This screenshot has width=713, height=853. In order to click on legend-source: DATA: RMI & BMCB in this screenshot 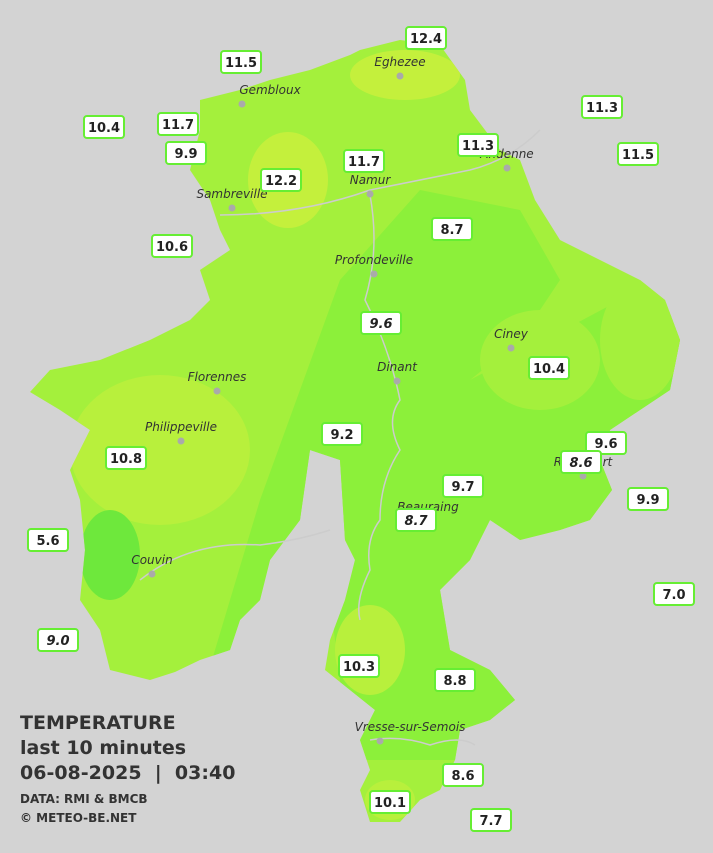, I will do `click(84, 799)`.